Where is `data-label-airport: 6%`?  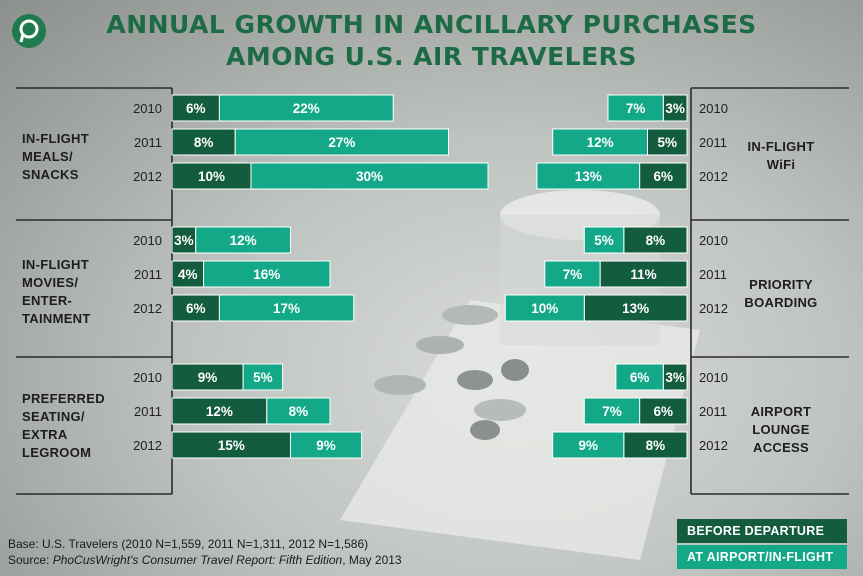
data-label-airport: 6% is located at coordinates (640, 377).